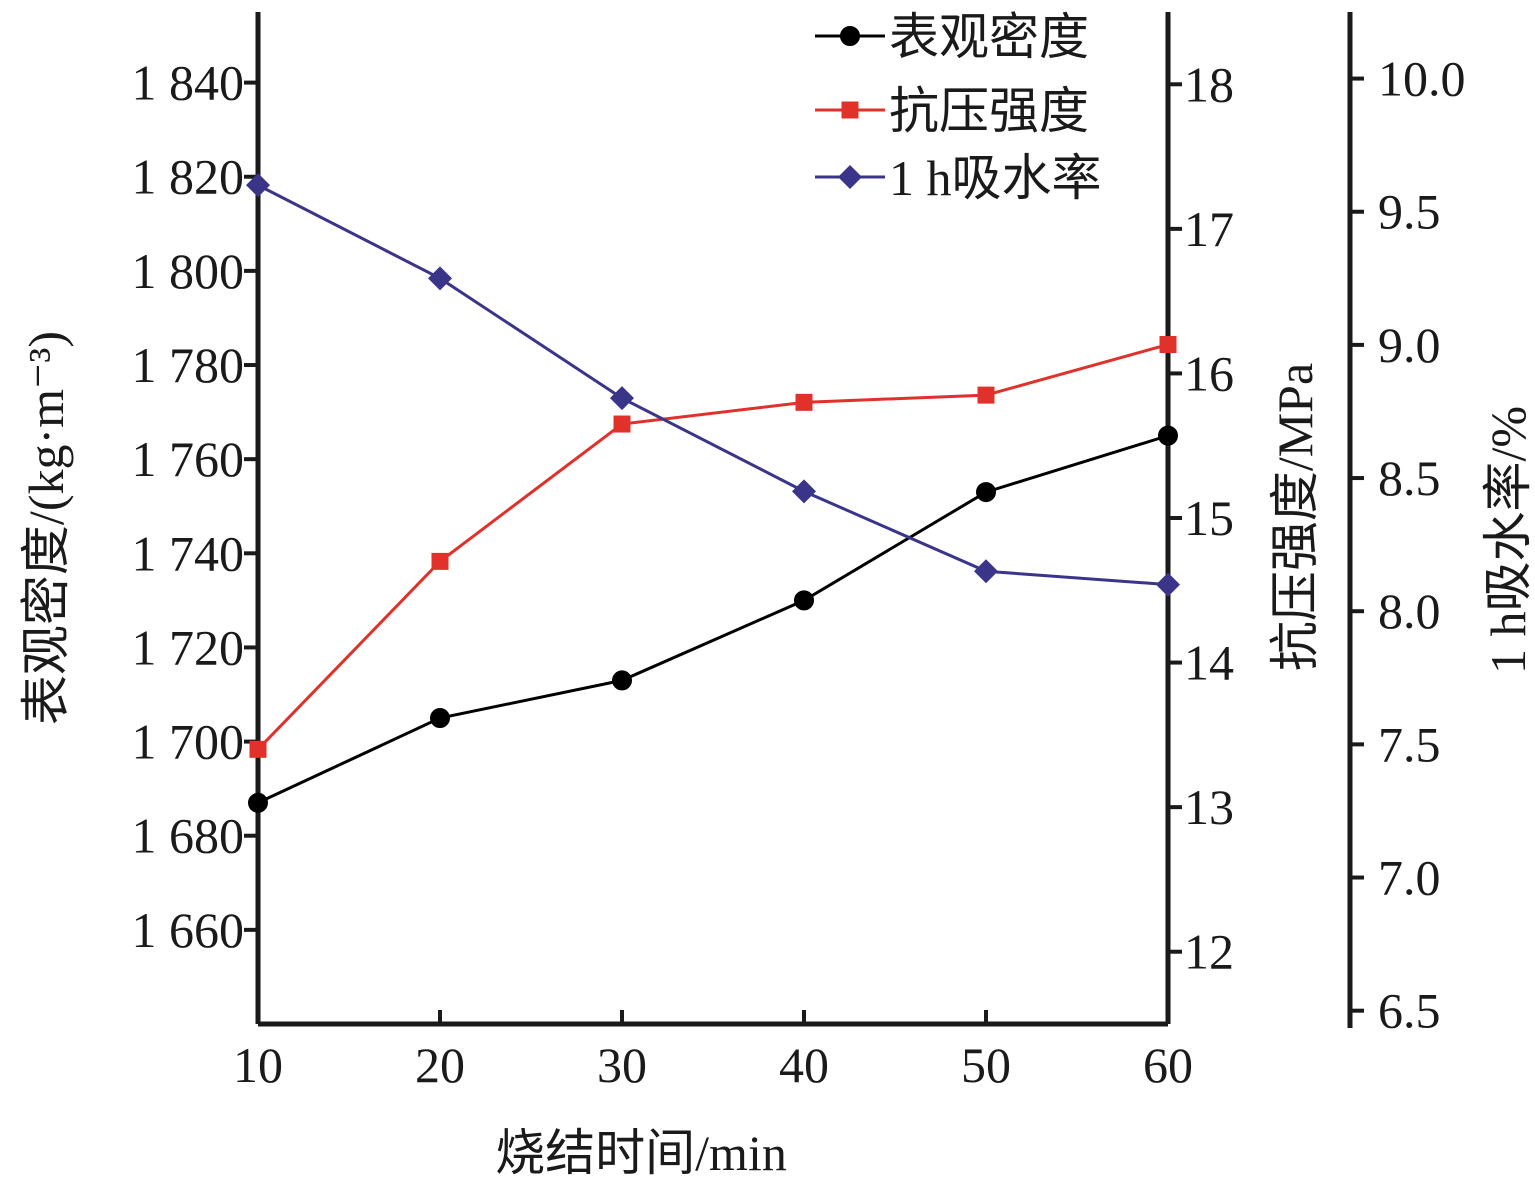 The image size is (1535, 1181). What do you see at coordinates (1209, 229) in the screenshot?
I see `right-tick-label: 17` at bounding box center [1209, 229].